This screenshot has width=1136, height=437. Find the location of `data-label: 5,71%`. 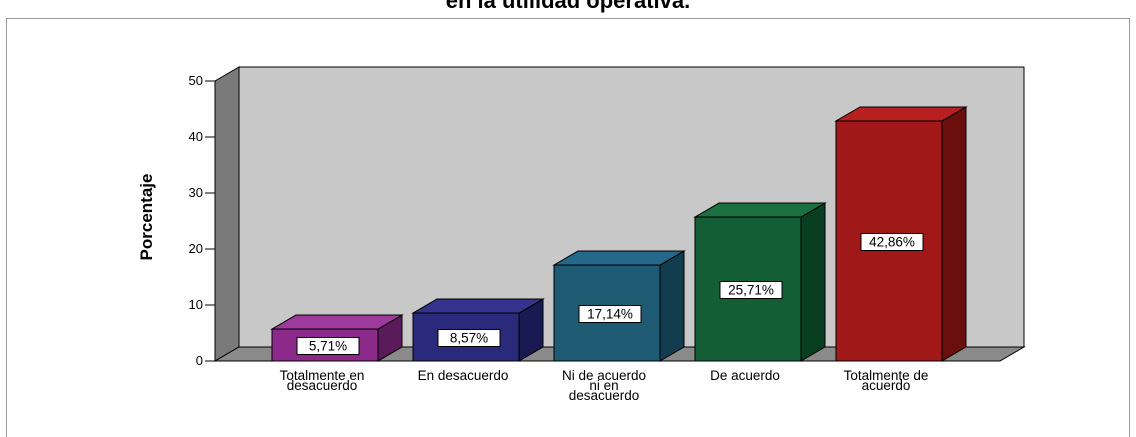

data-label: 5,71% is located at coordinates (328, 346).